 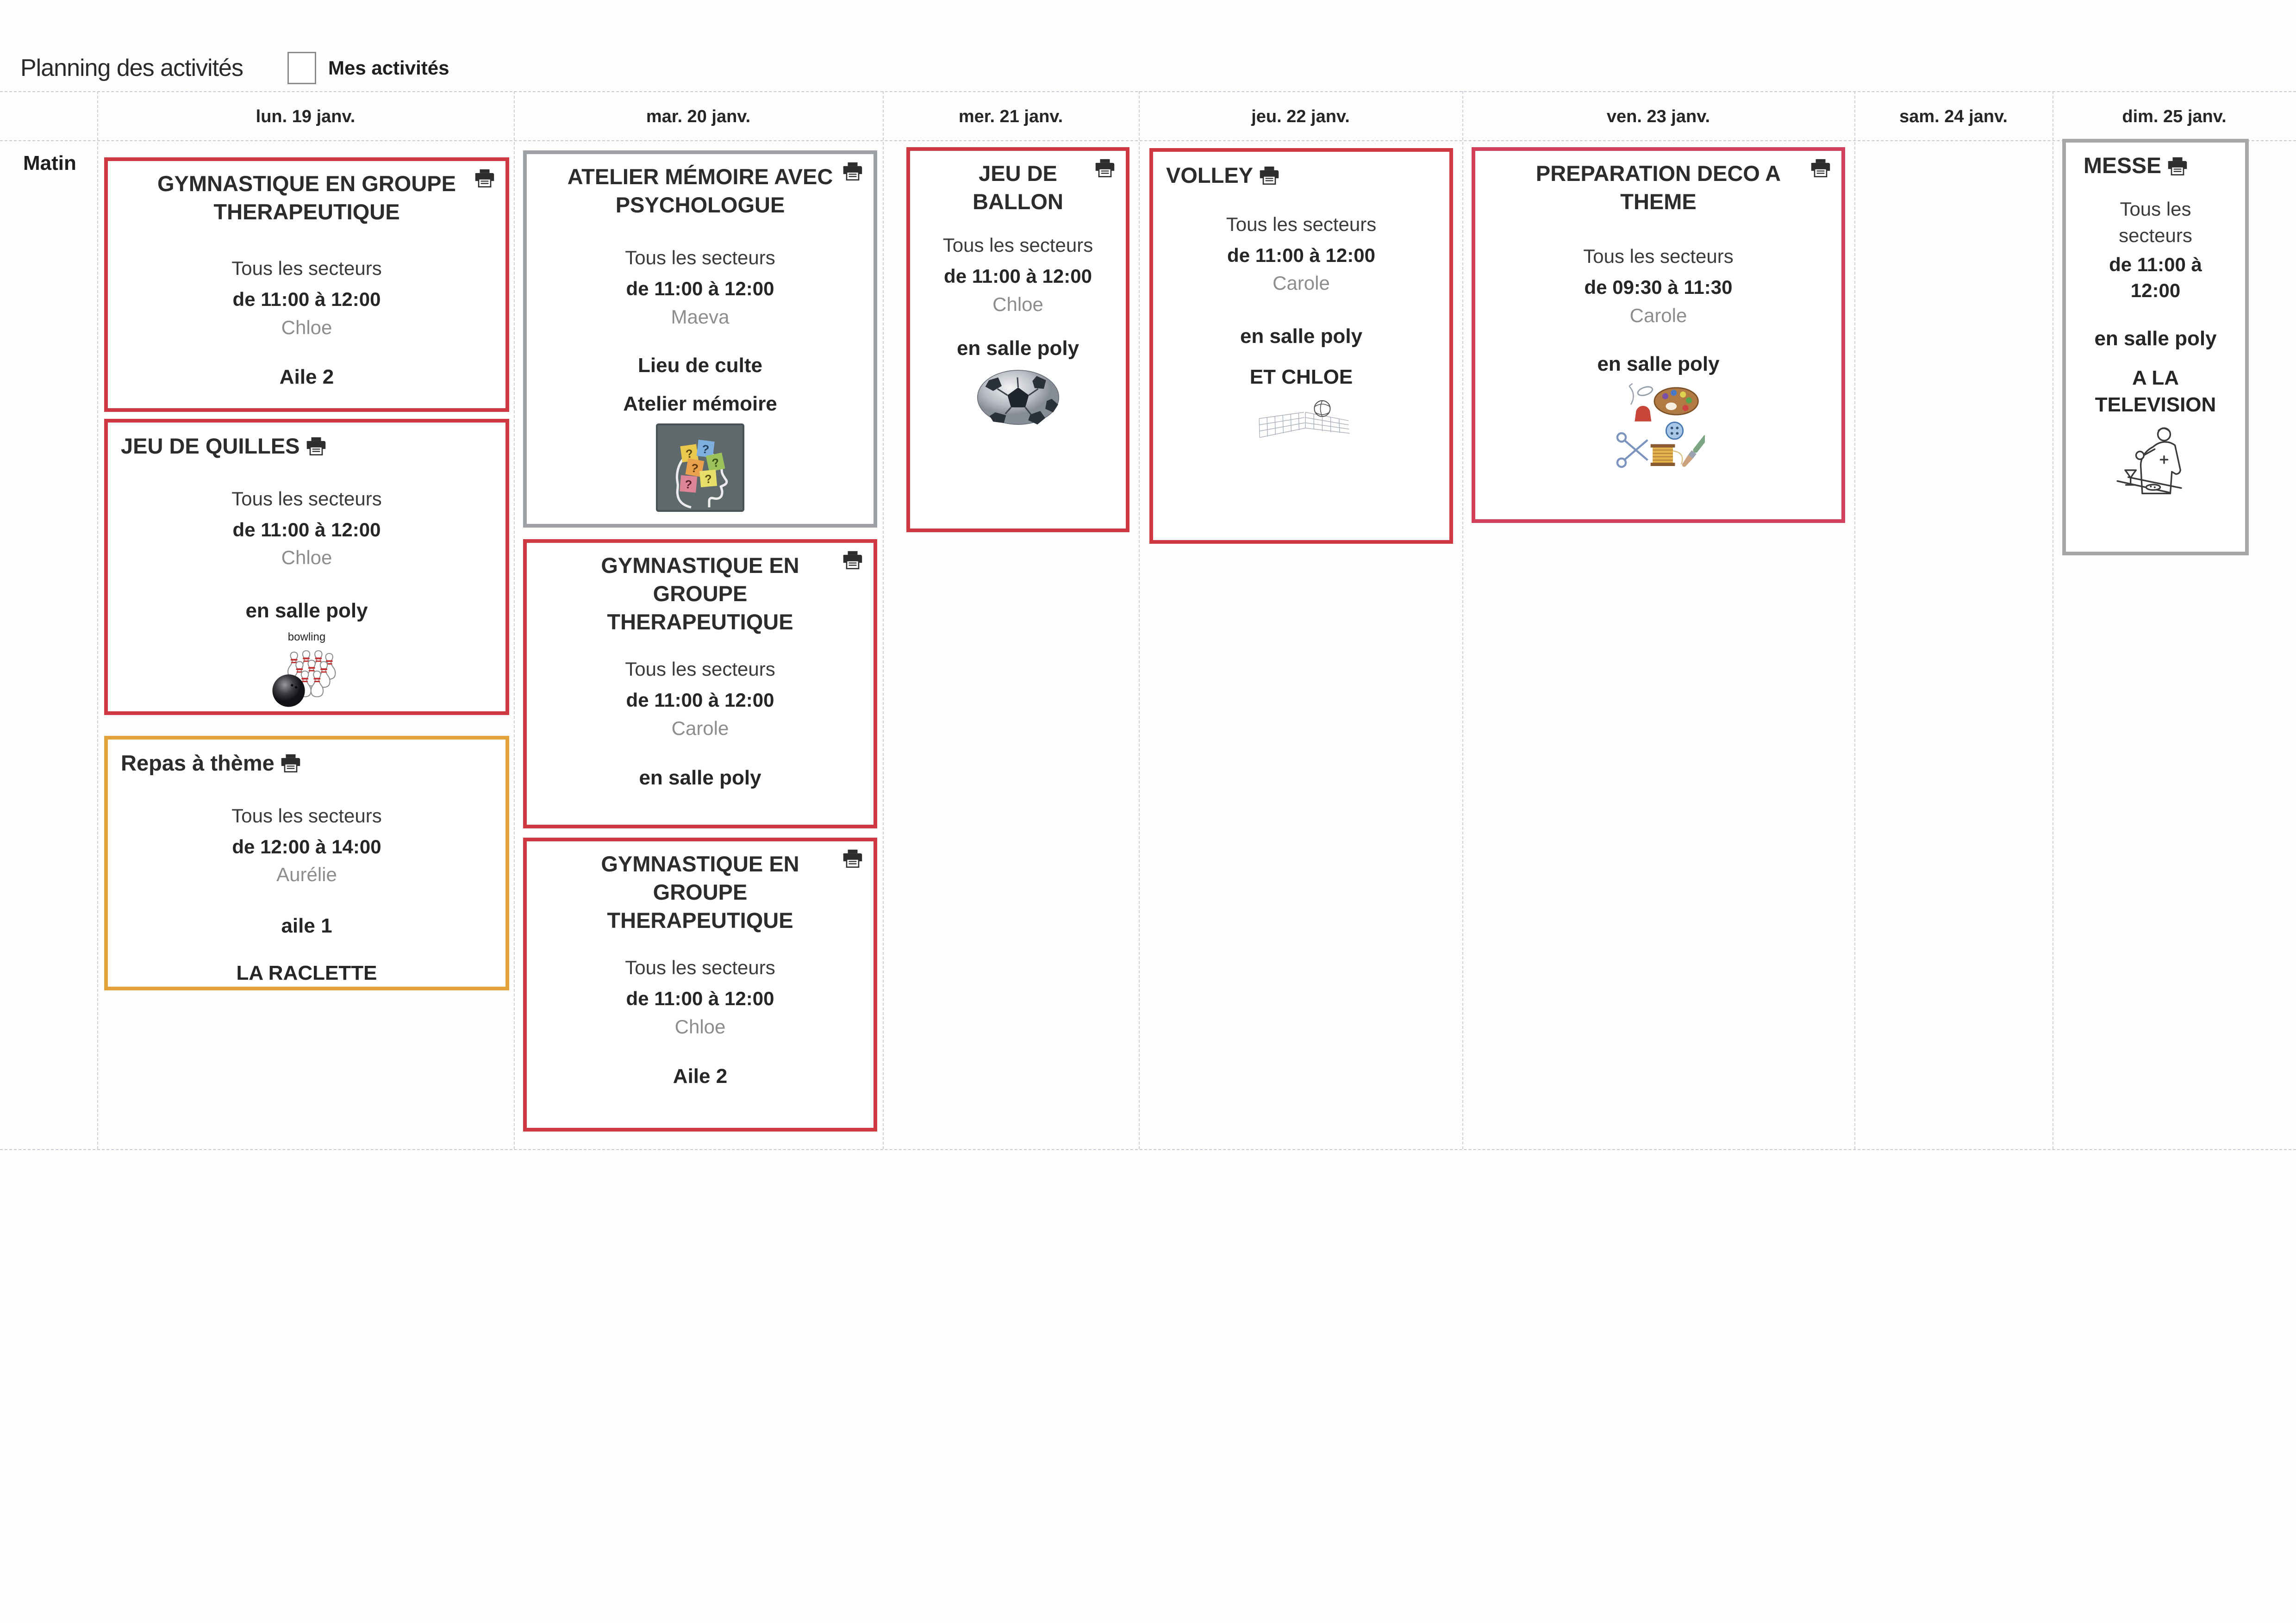 What do you see at coordinates (2149, 460) in the screenshot?
I see `priest-at-altar-image` at bounding box center [2149, 460].